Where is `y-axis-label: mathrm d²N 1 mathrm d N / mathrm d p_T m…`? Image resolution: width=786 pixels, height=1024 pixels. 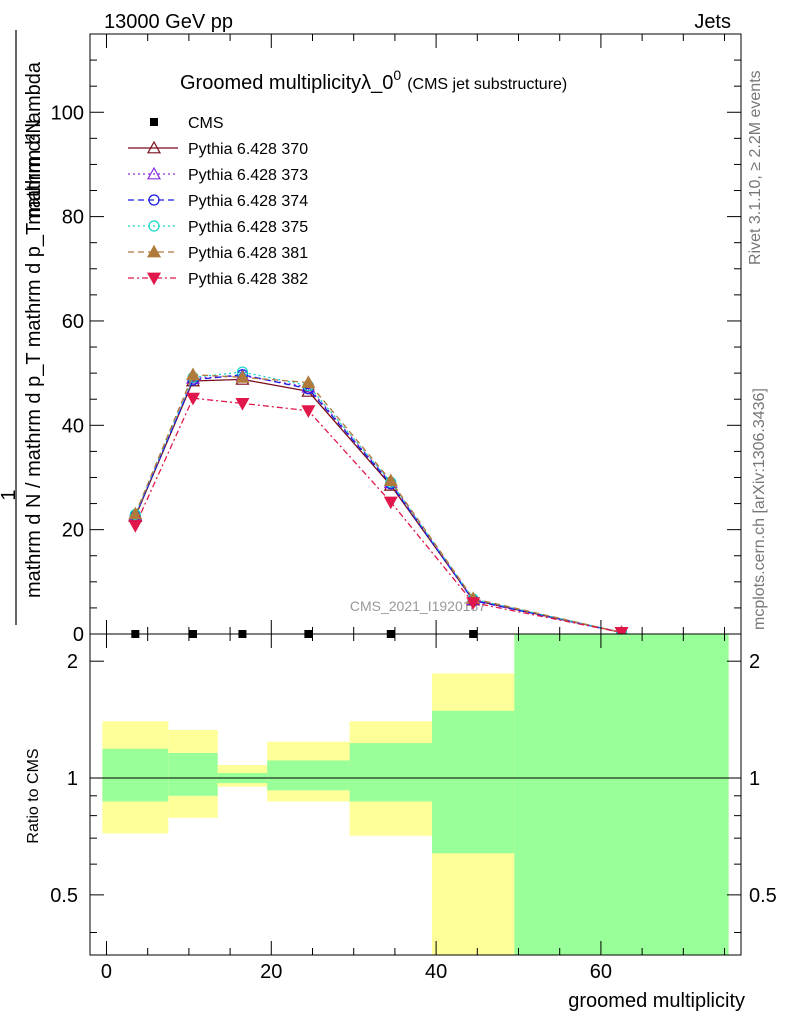
y-axis-label: mathrm d²N 1 mathrm d N / mathrm d p_T m… is located at coordinates (22, 327).